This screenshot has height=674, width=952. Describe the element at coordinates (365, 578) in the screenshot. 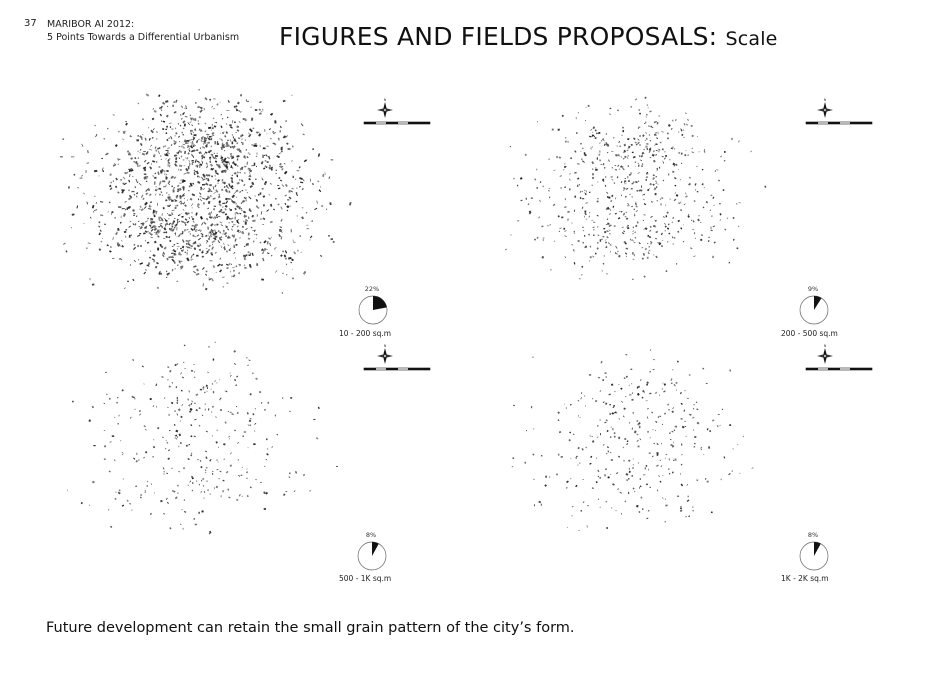

I see `size-range-label: 500 - 1K sq.m` at that location.